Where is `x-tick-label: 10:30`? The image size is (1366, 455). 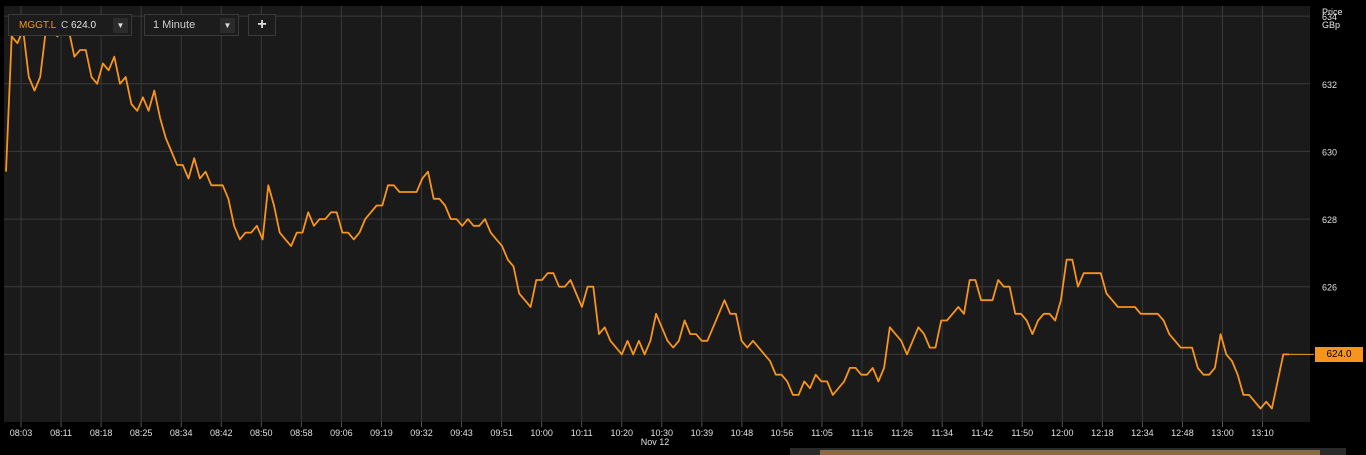 x-tick-label: 10:30 is located at coordinates (662, 433).